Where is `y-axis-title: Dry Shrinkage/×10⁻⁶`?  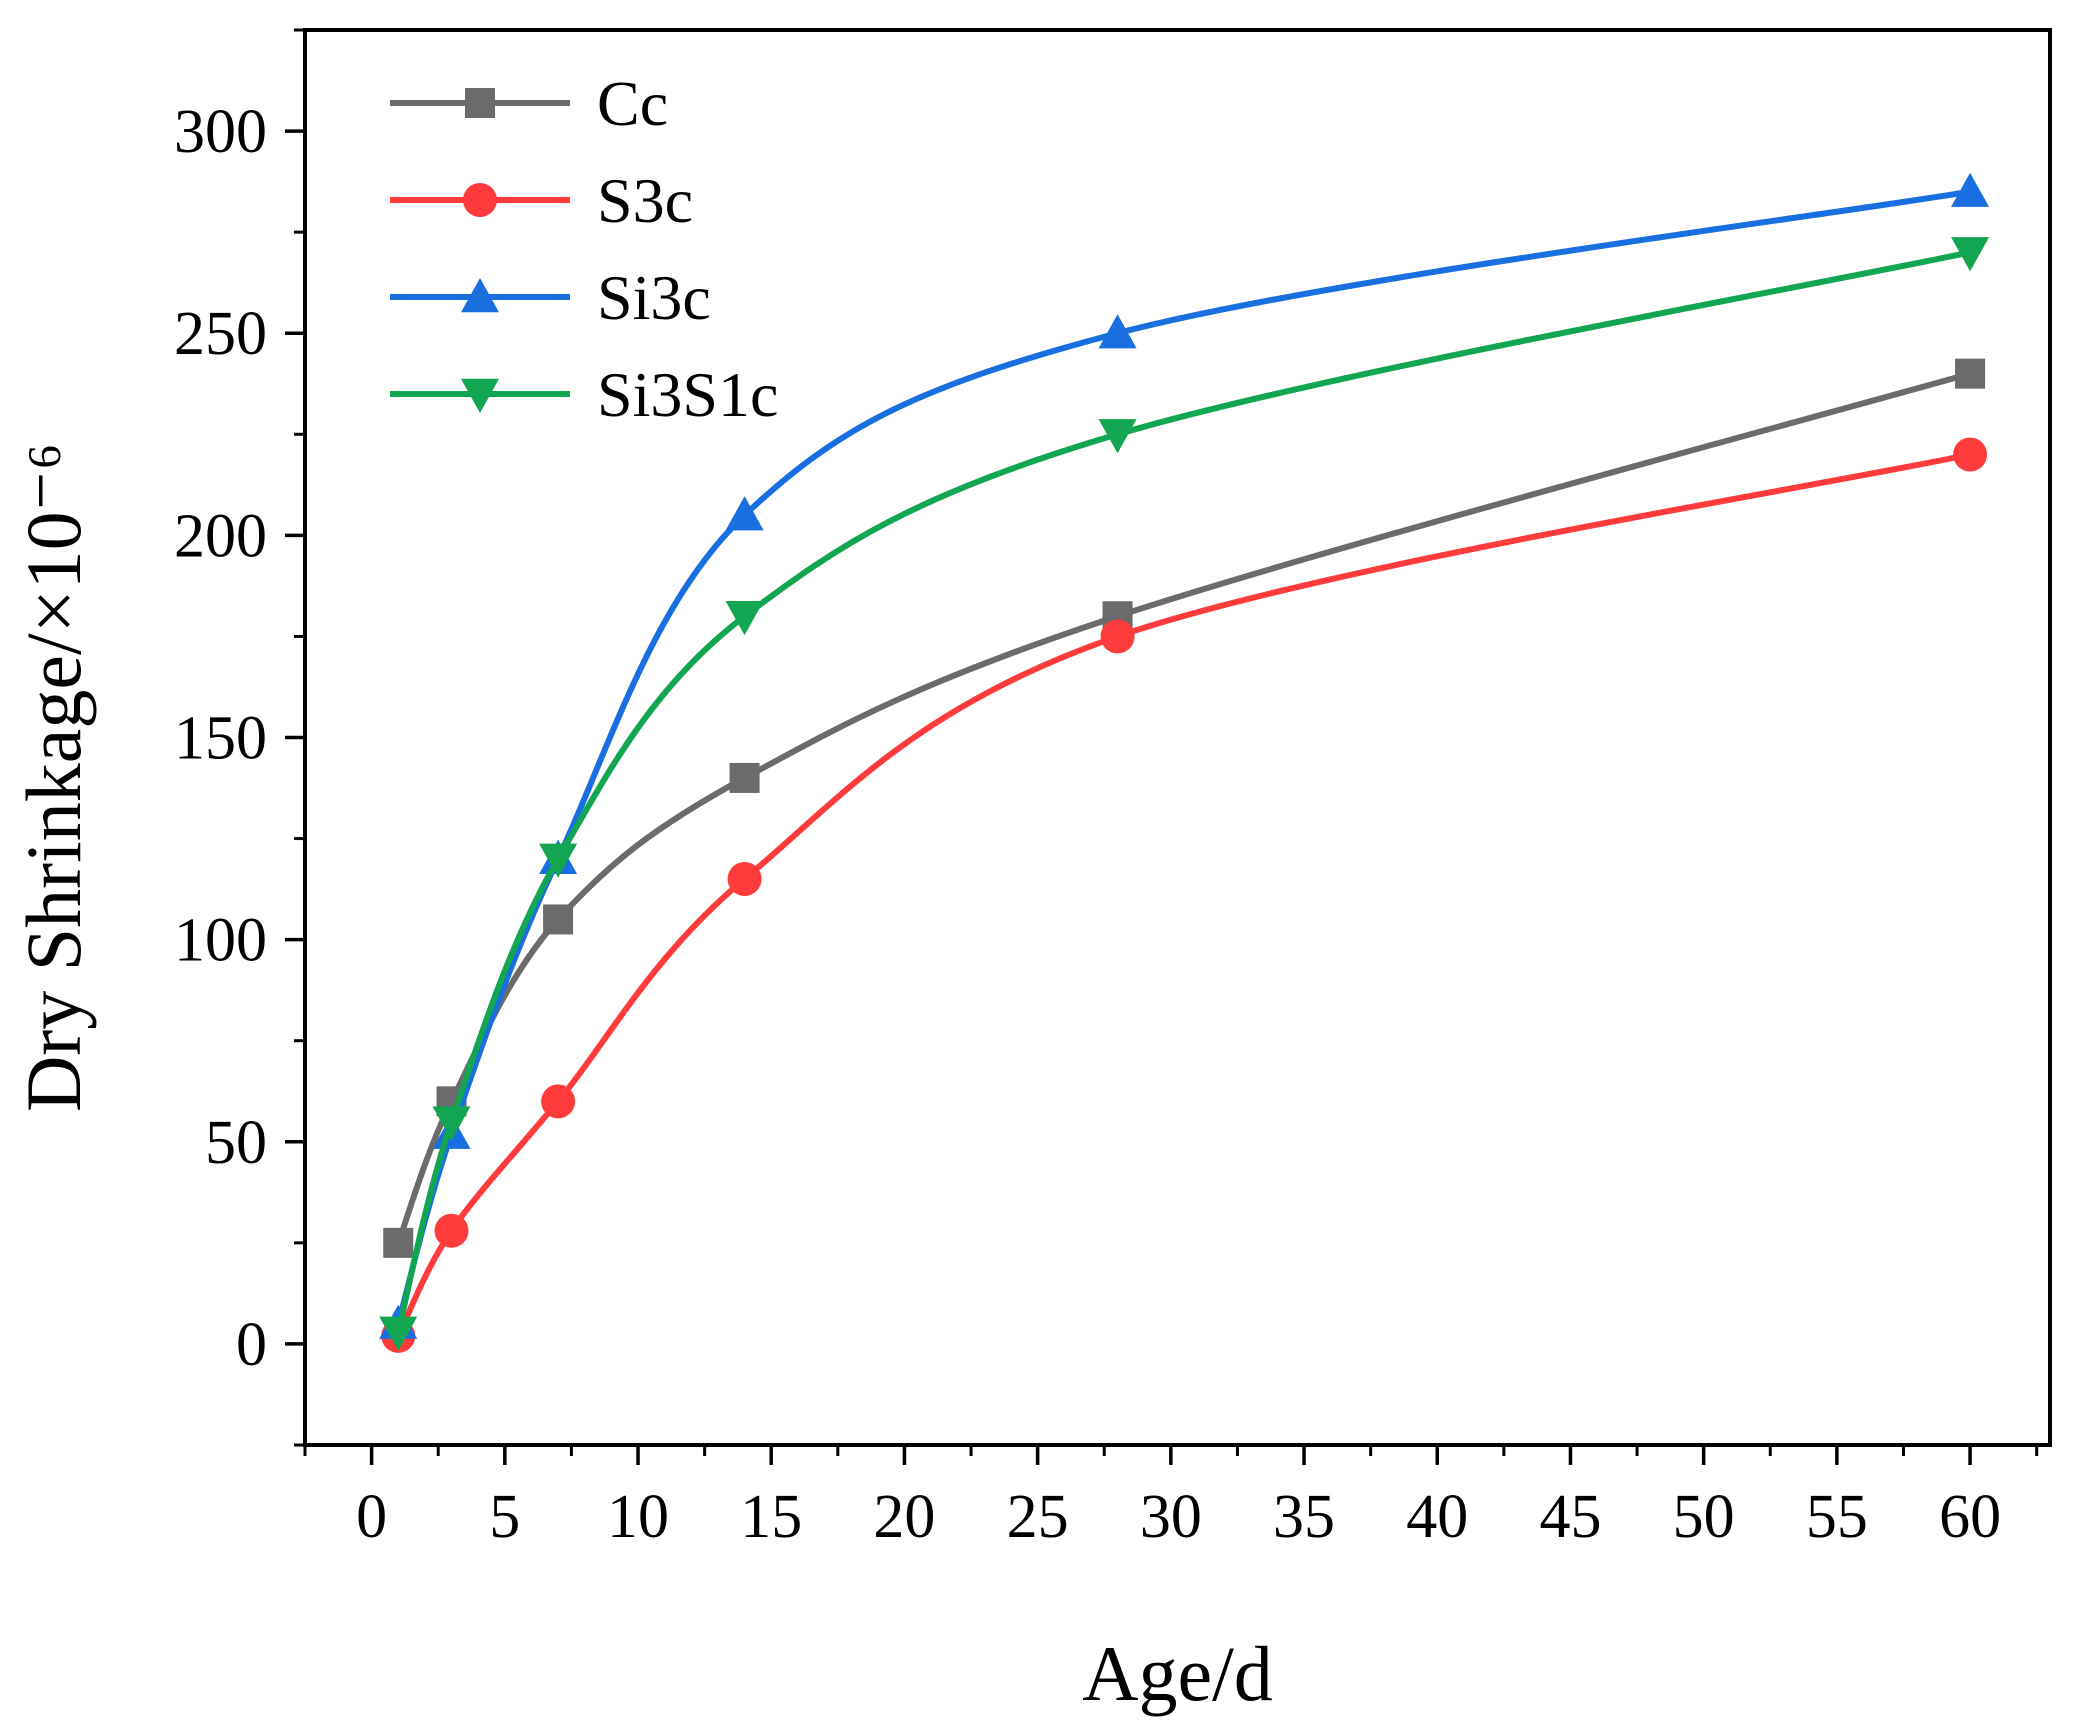
y-axis-title: Dry Shrinkage/×10⁻⁶ is located at coordinates (53, 777).